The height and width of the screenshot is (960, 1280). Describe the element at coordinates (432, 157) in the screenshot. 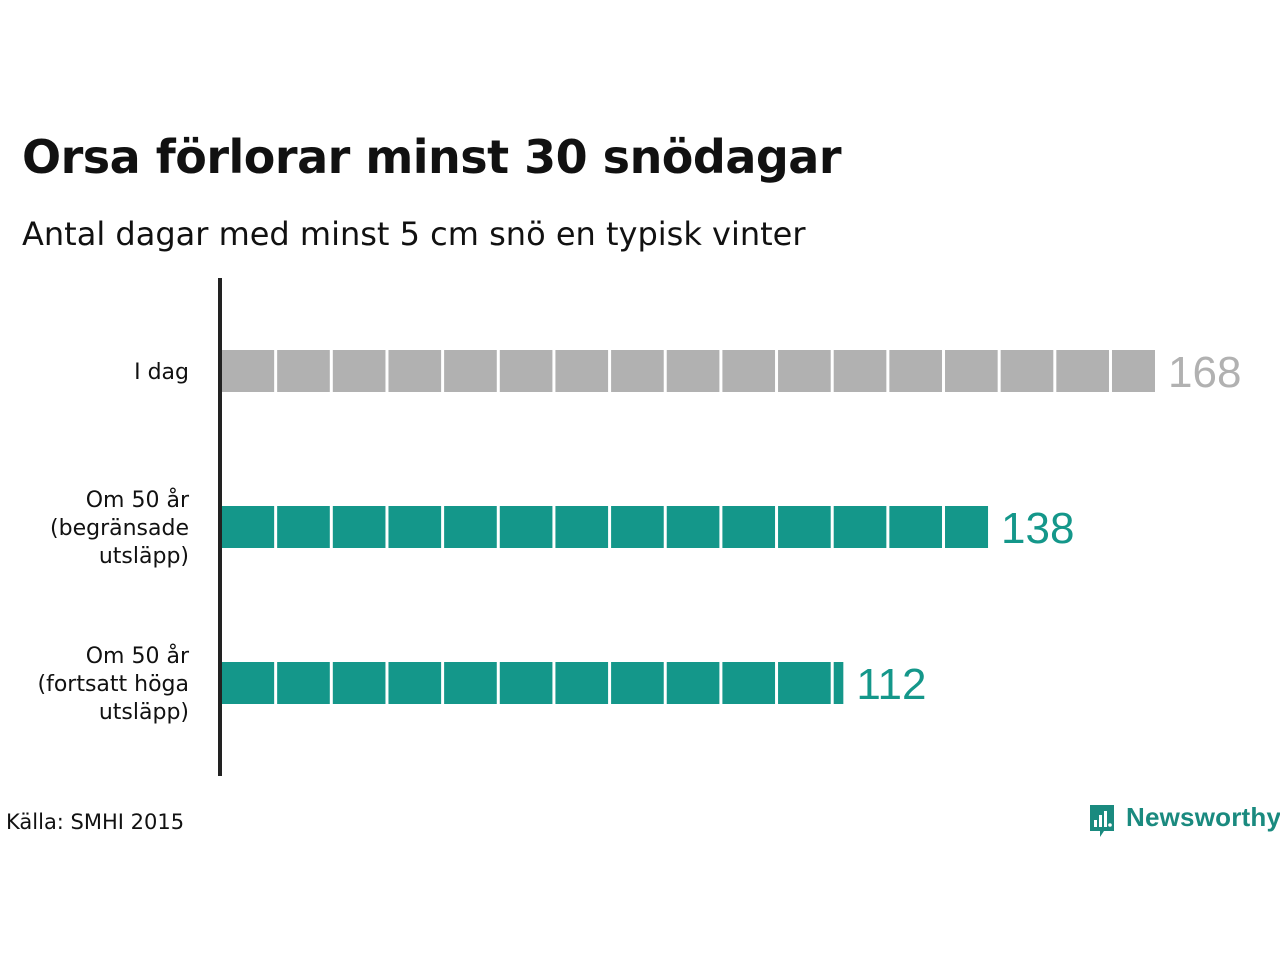

I see `chart-title: Orsa förlorar minst 30 snödagar` at that location.